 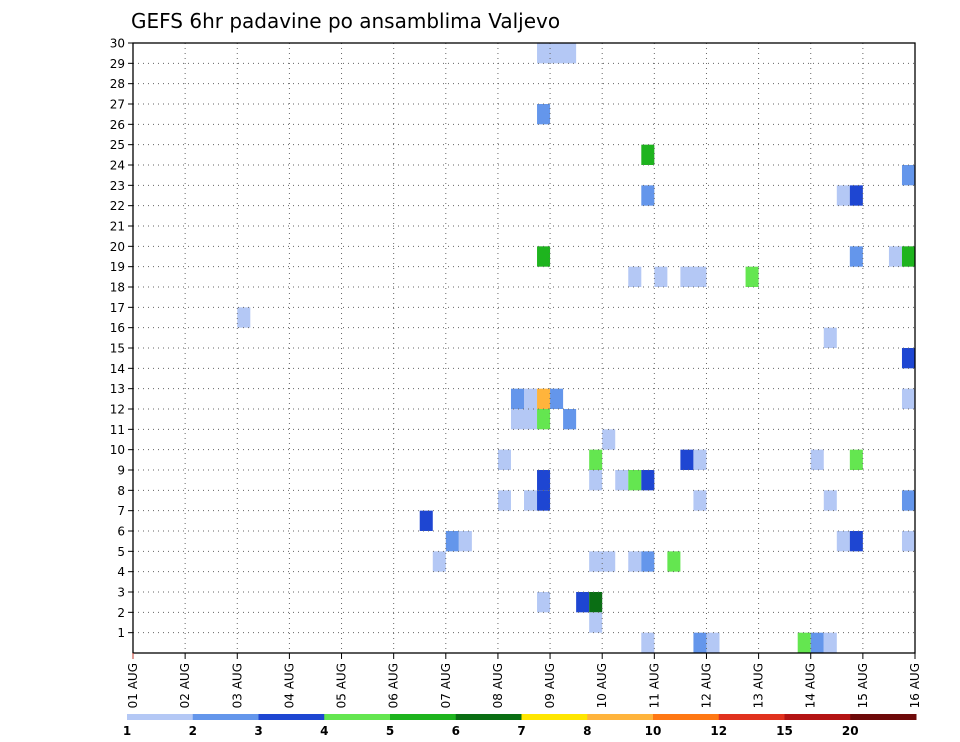 What do you see at coordinates (117, 105) in the screenshot?
I see `y-tick-label: 27` at bounding box center [117, 105].